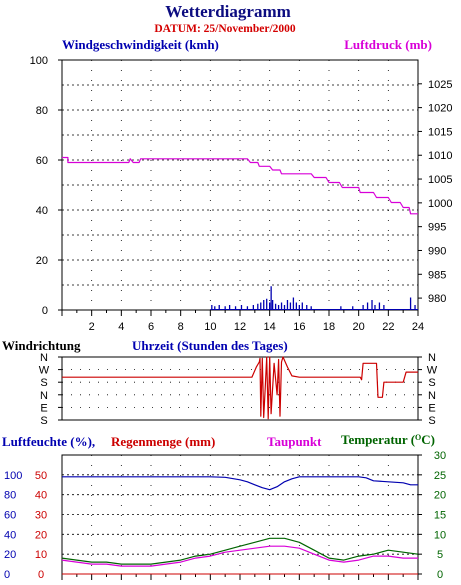 This screenshot has height=585, width=461. Describe the element at coordinates (44, 371) in the screenshot. I see `direction-label-left: W` at that location.